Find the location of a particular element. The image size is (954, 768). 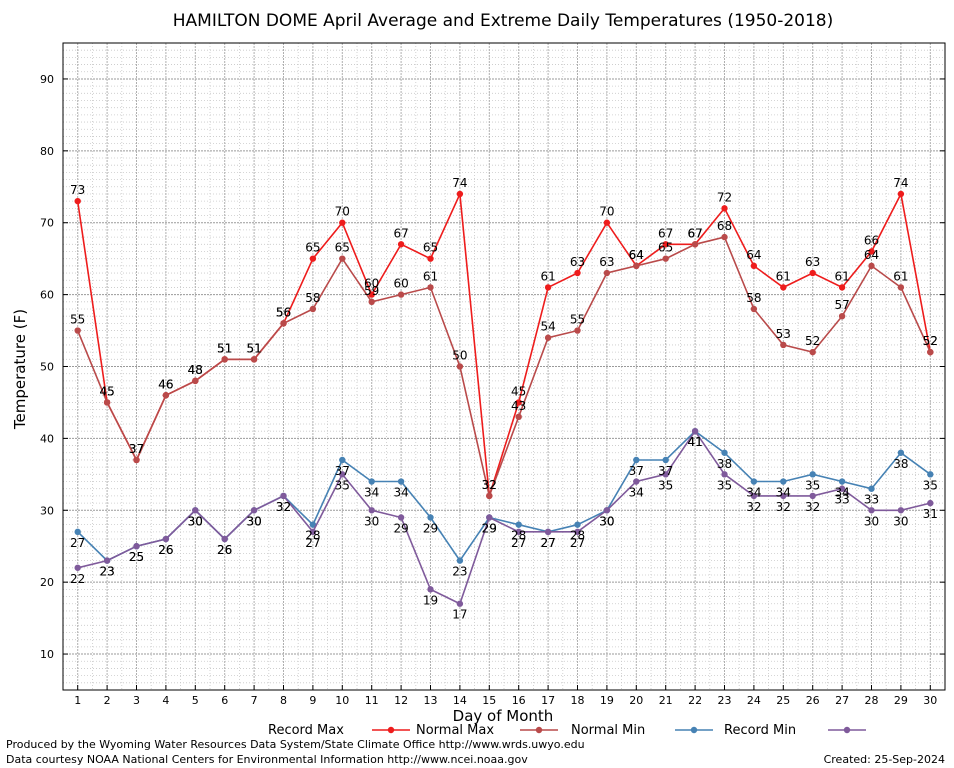

data-label: 68 is located at coordinates (724, 226).